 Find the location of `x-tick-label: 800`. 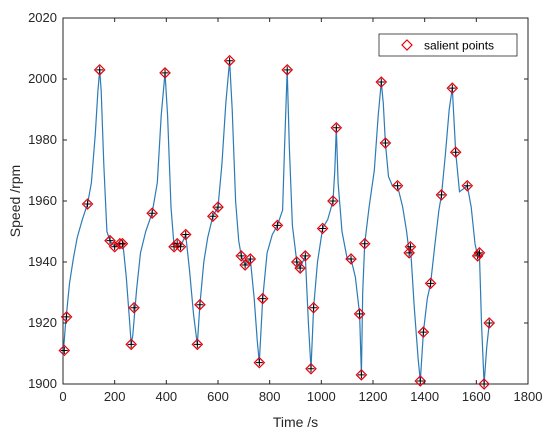

x-tick-label: 800 is located at coordinates (270, 396).